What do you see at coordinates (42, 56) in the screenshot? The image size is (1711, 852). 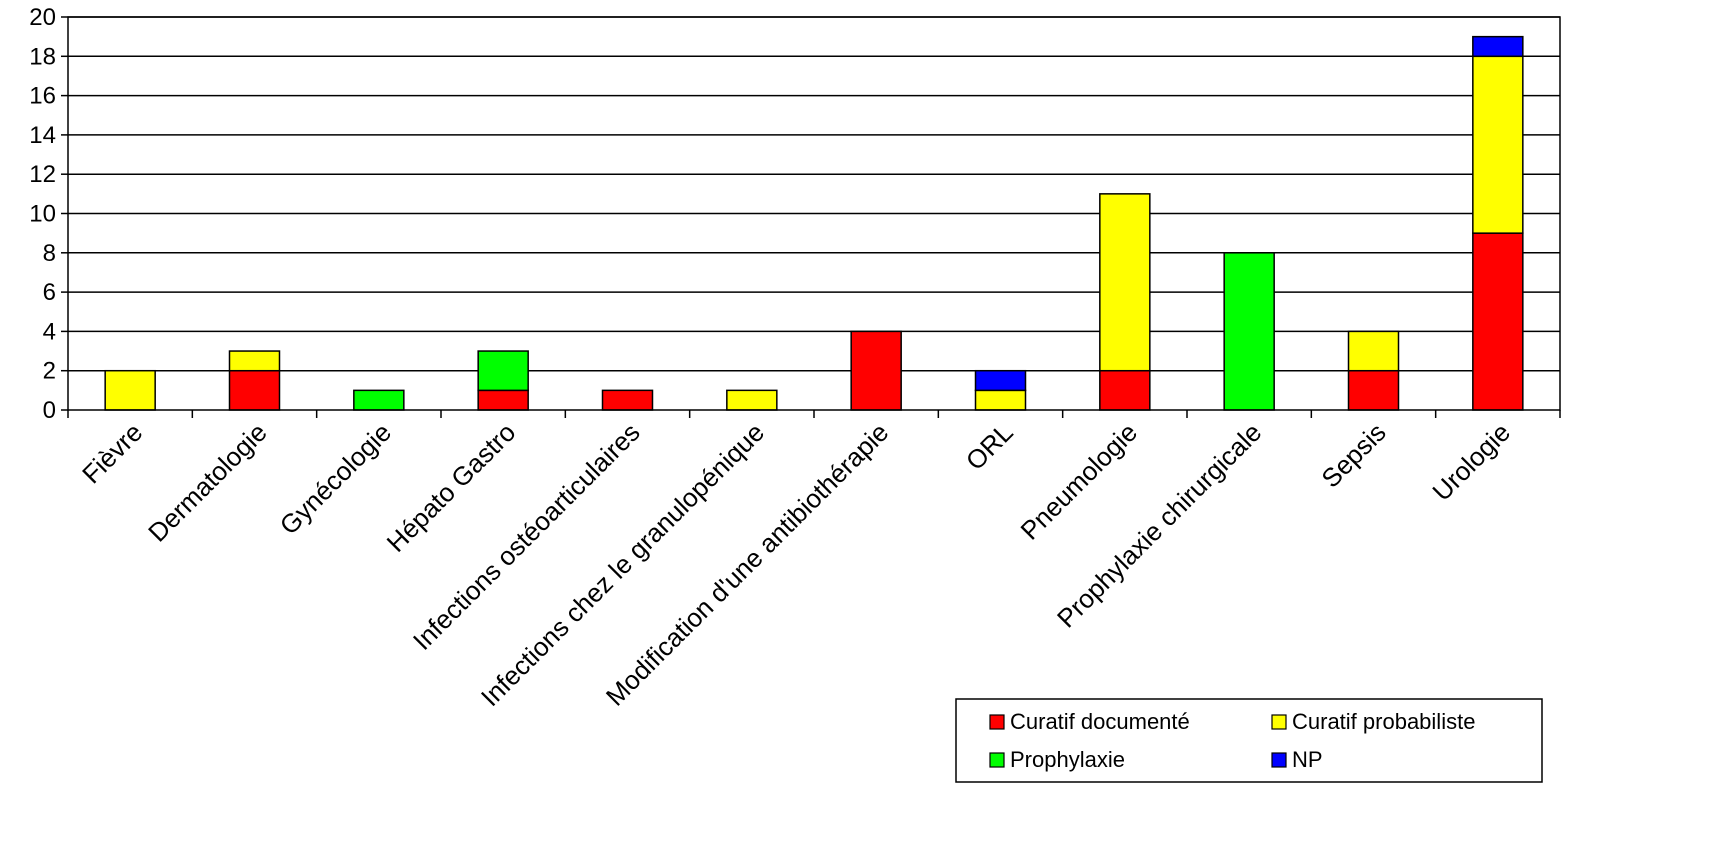 I see `y-tick-label: 18` at bounding box center [42, 56].